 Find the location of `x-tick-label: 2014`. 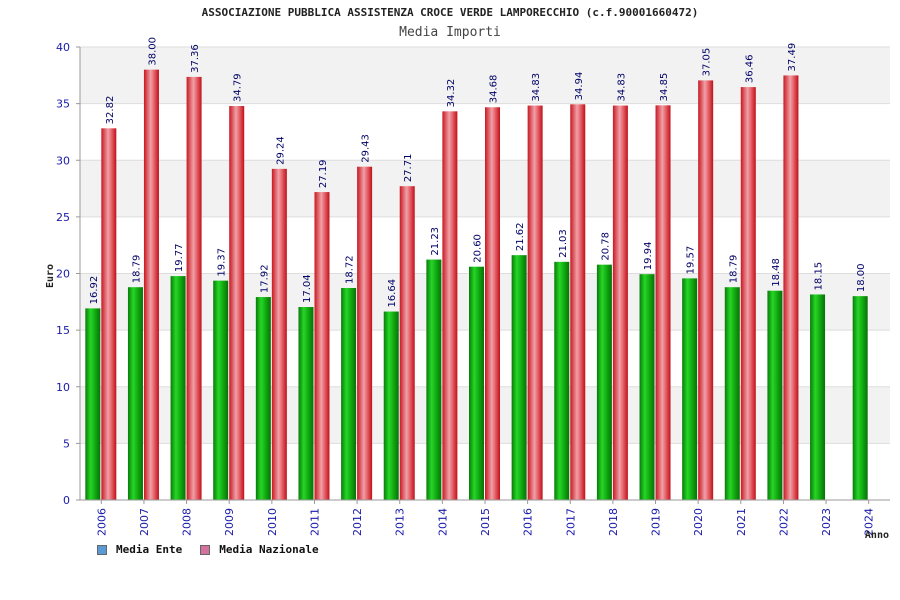

x-tick-label: 2014 is located at coordinates (442, 522).